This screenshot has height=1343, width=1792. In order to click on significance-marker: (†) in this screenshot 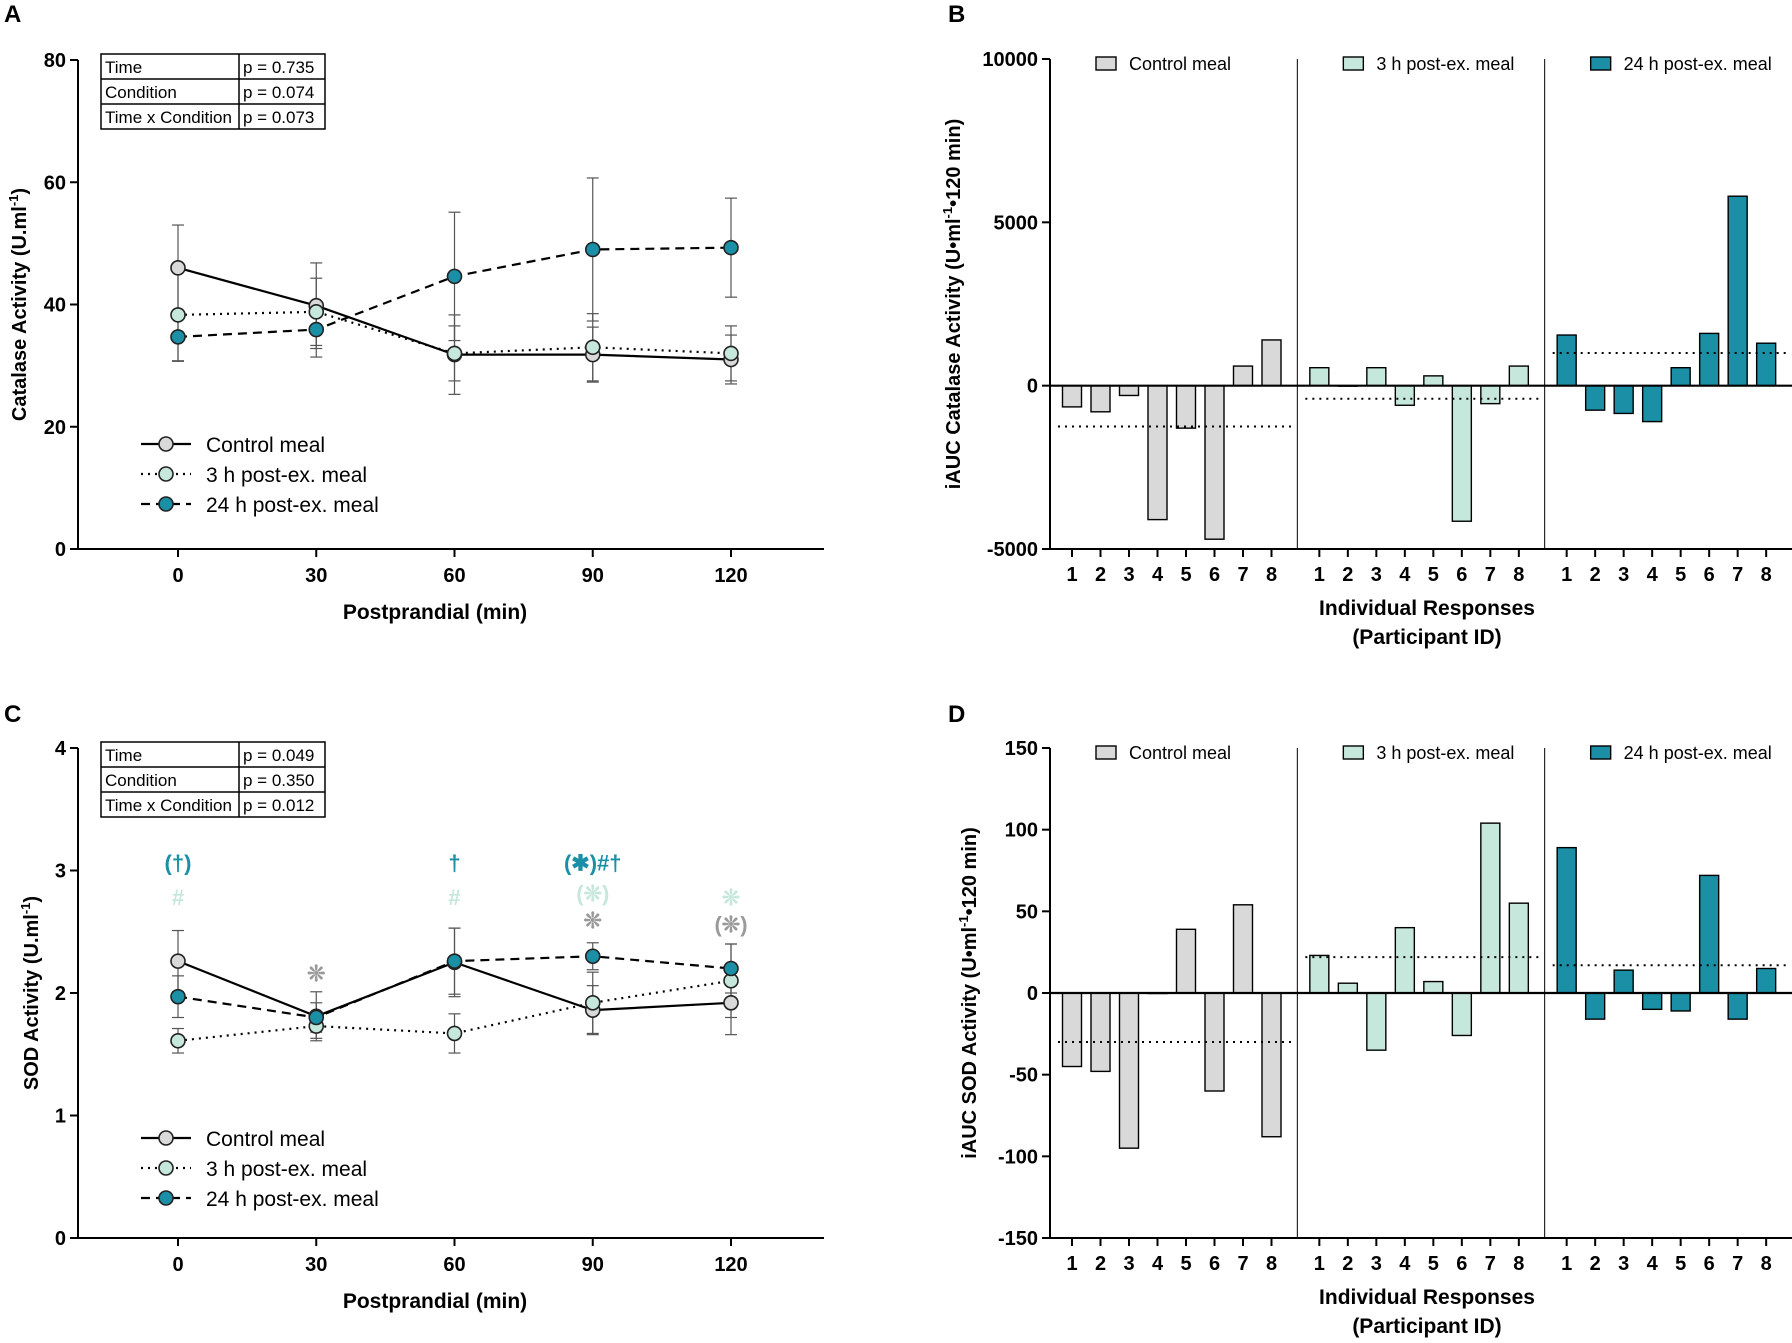, I will do `click(178, 863)`.